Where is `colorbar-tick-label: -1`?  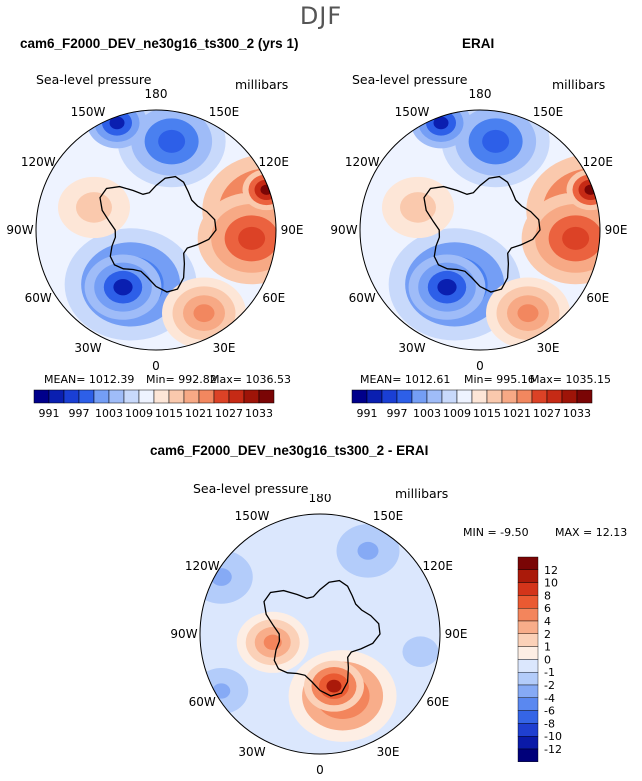
colorbar-tick-label: -1 is located at coordinates (549, 672).